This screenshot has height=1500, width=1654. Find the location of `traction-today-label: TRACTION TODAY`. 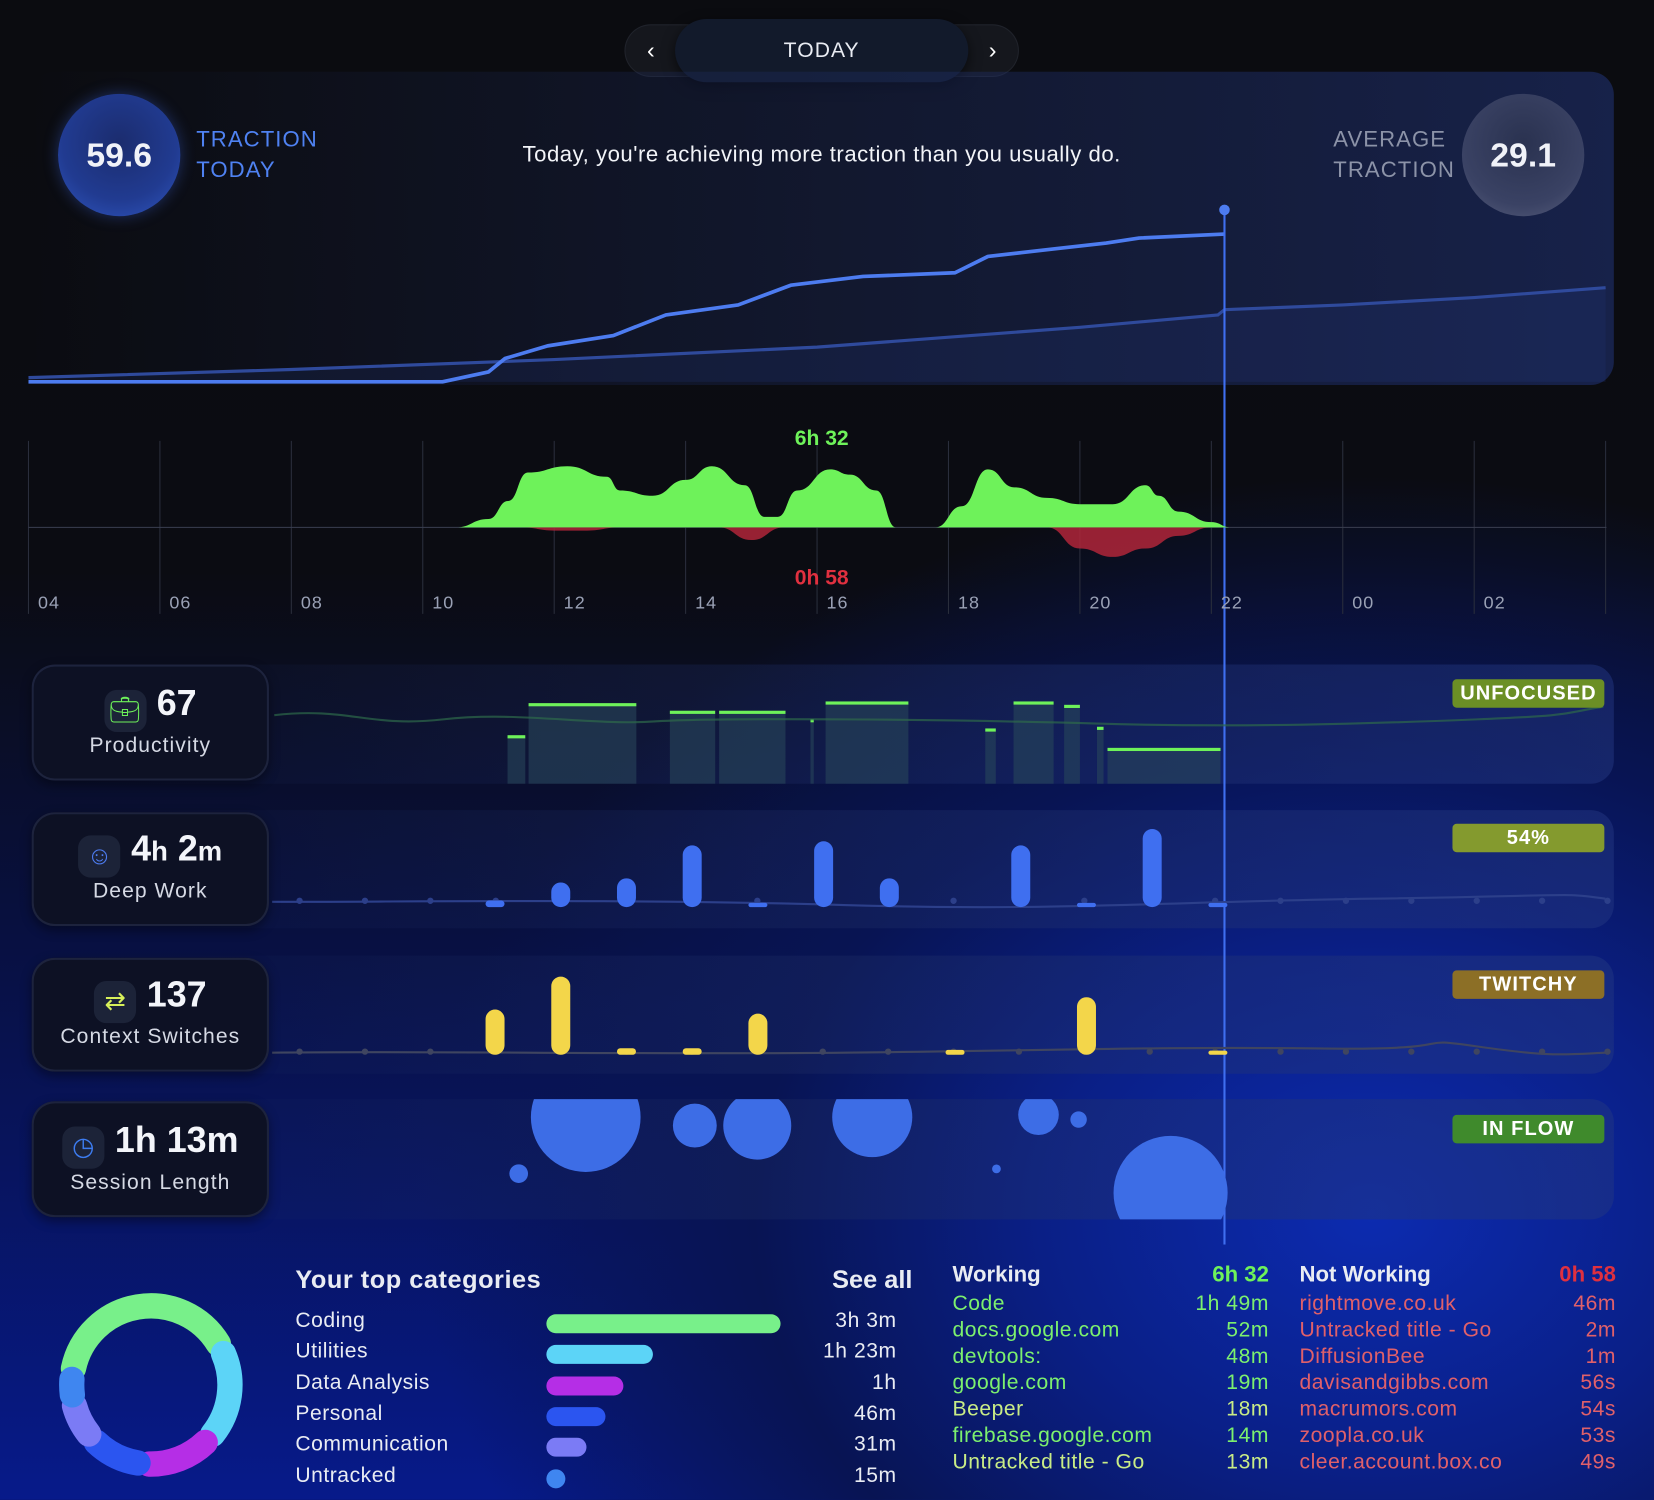

traction-today-label: TRACTION TODAY is located at coordinates (257, 154).